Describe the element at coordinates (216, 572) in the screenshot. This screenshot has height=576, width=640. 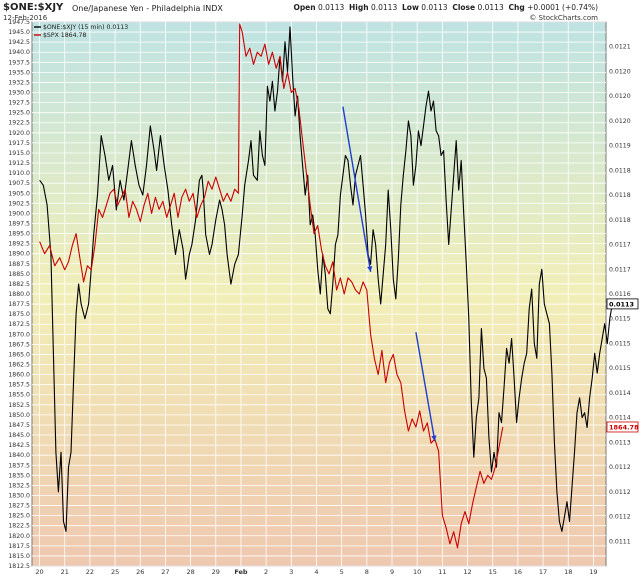
I see `x-tick-label: 29` at that location.